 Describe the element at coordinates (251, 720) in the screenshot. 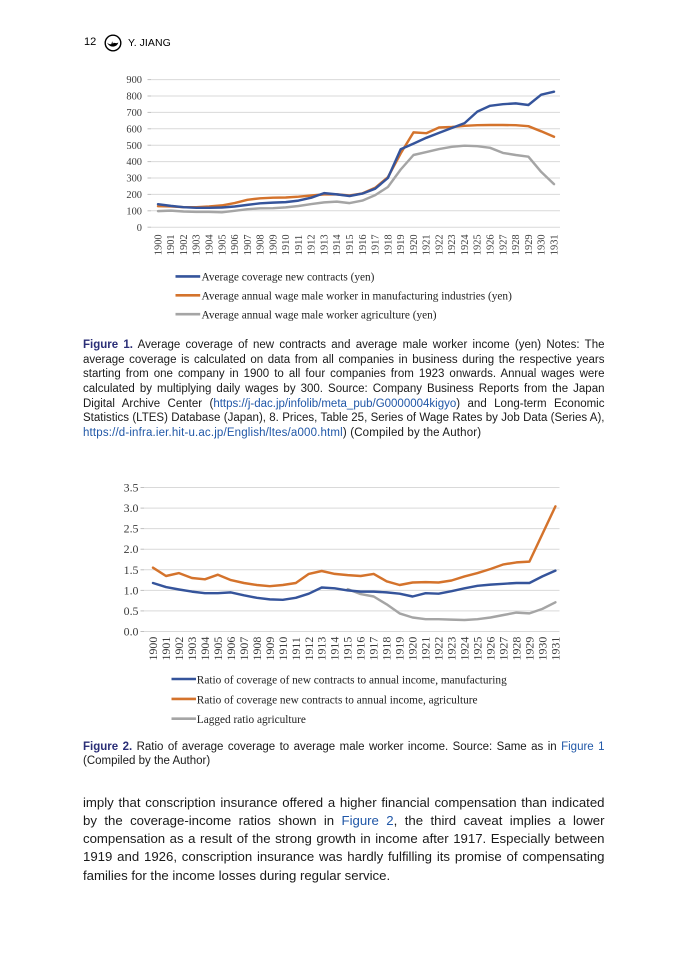

I see `svg-text: Lagged ratio agriculture` at that location.